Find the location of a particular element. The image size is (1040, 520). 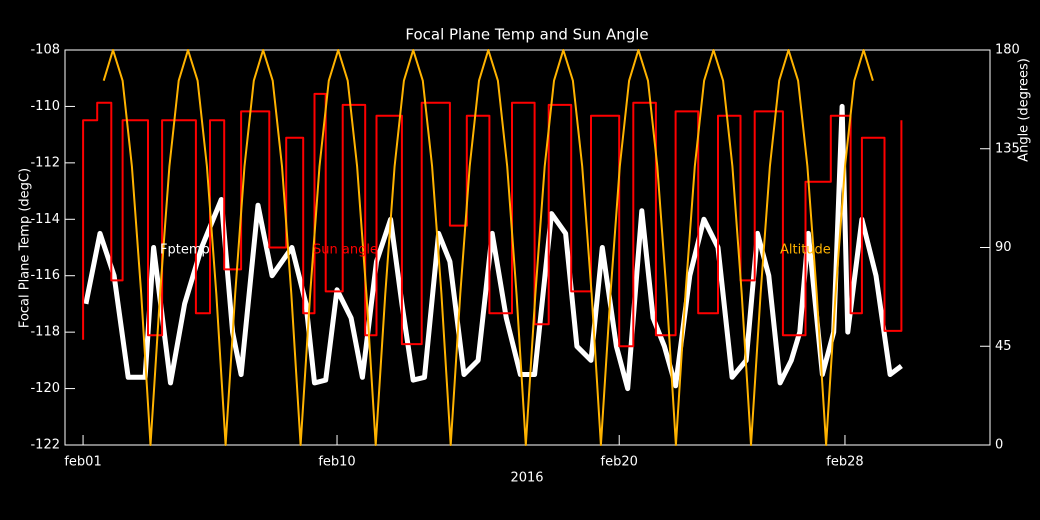

y-tick-label: -120 is located at coordinates (45, 388).